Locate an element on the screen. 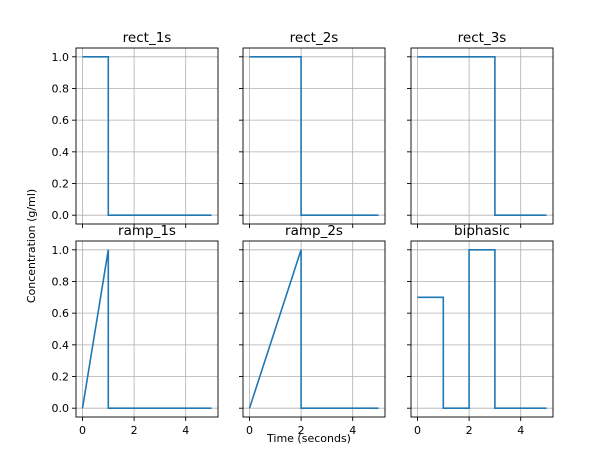 Image resolution: width=614 pixels, height=461 pixels. y-axis-label: Concentration (g/ml) is located at coordinates (31, 246).